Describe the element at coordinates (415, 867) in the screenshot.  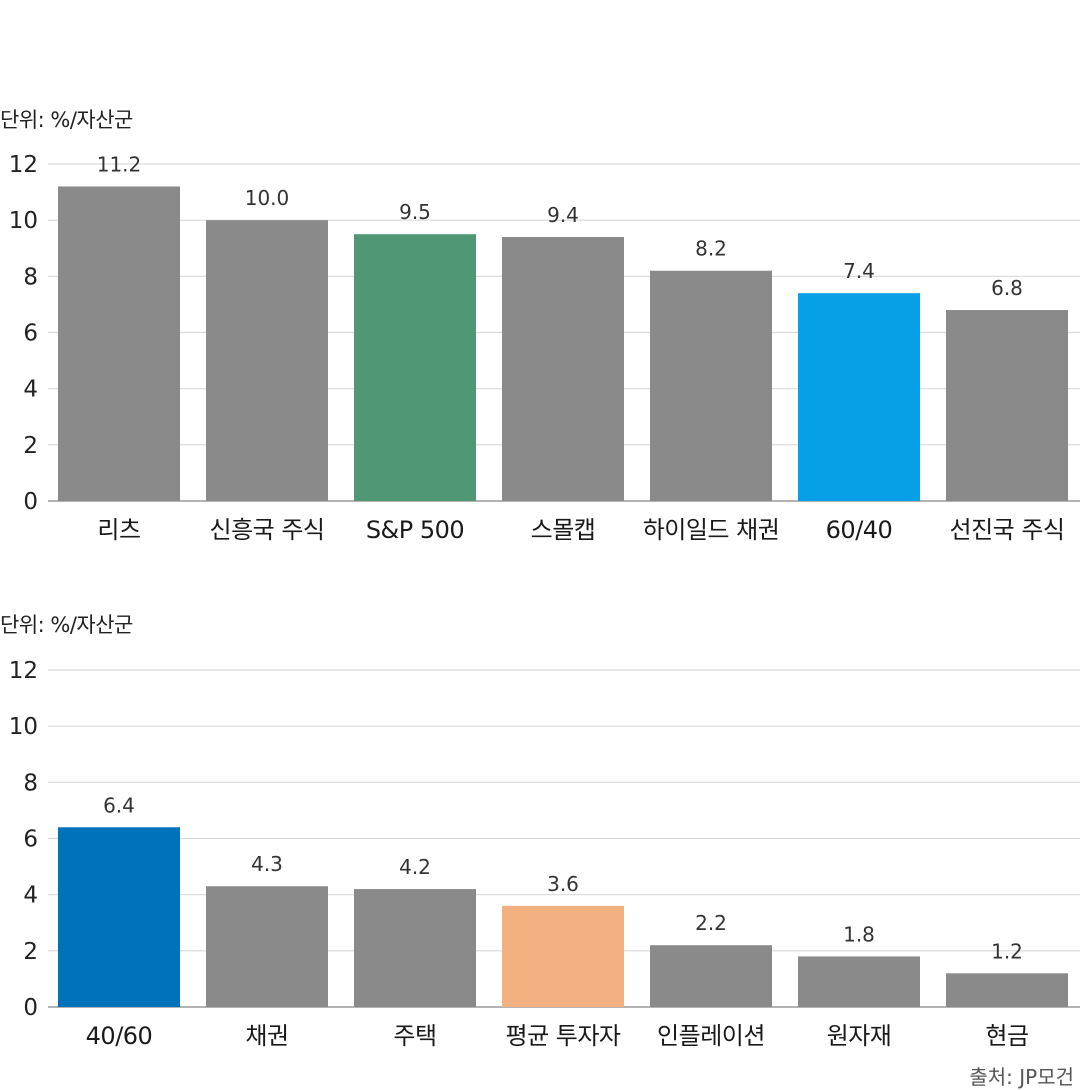
I see `bar-value-label-3: 4.2` at that location.